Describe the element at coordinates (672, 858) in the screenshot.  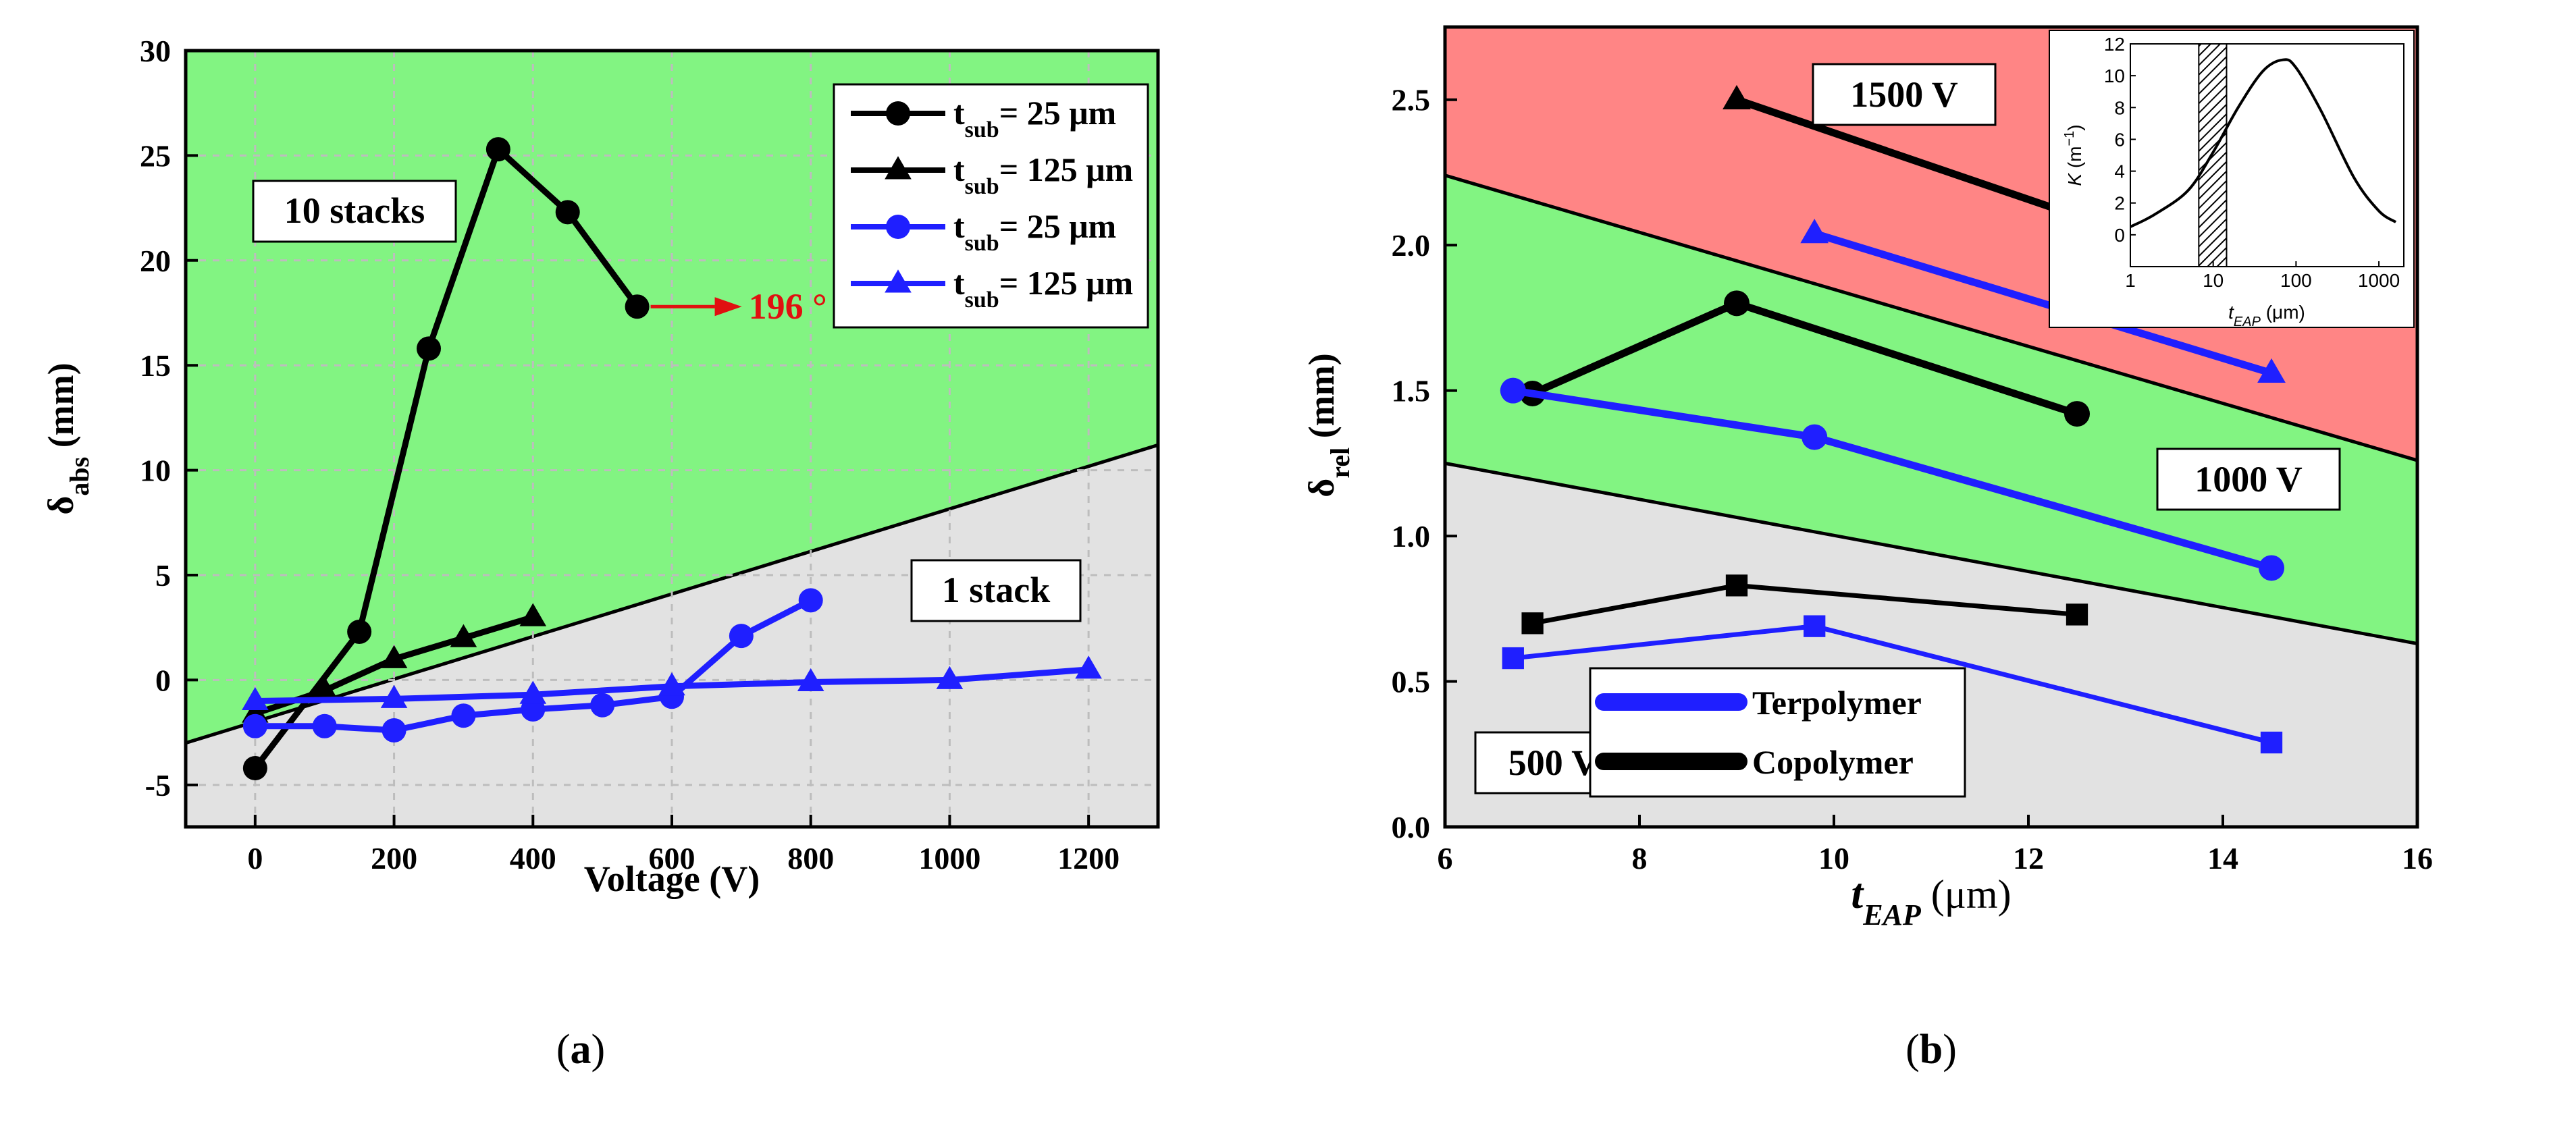
I see `x-tick-label: 600` at that location.